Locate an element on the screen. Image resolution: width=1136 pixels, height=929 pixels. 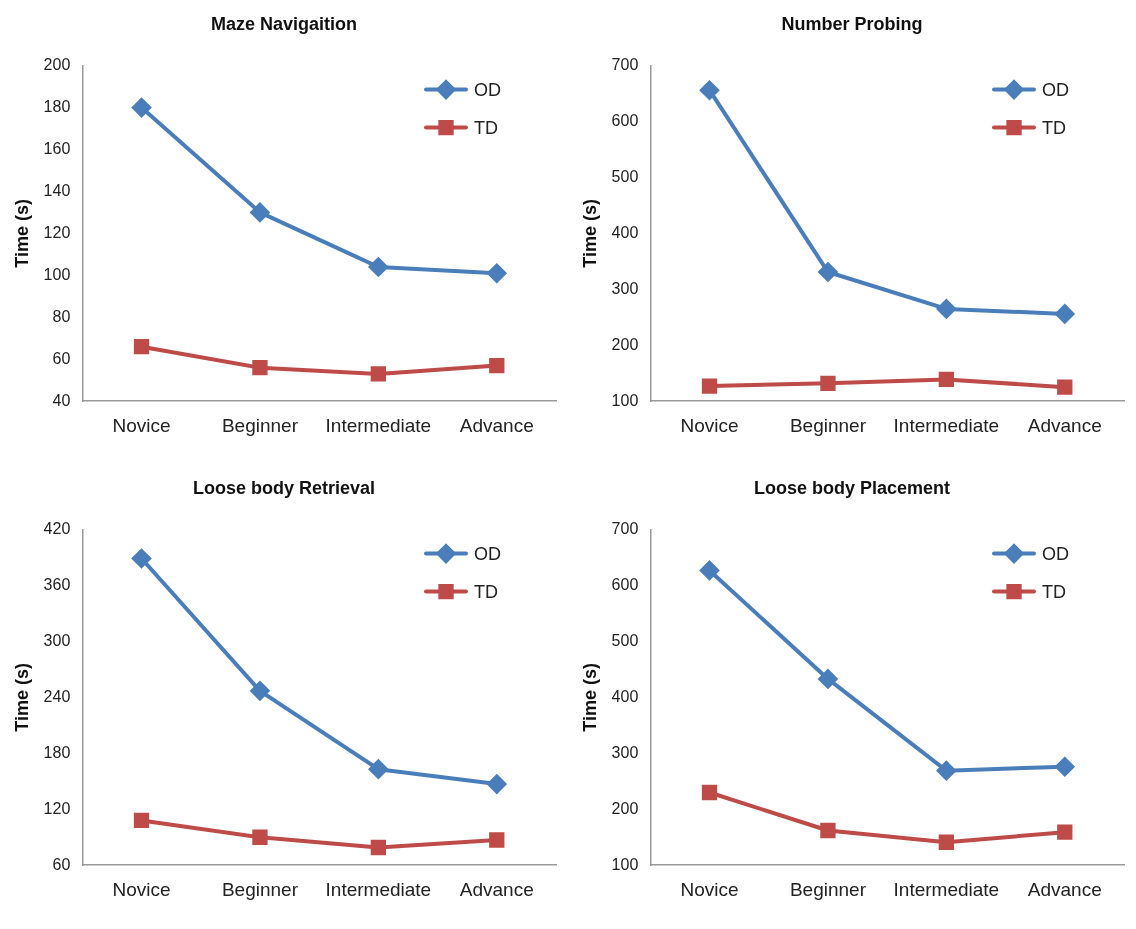
y-tick-label: 80 is located at coordinates (61, 316).